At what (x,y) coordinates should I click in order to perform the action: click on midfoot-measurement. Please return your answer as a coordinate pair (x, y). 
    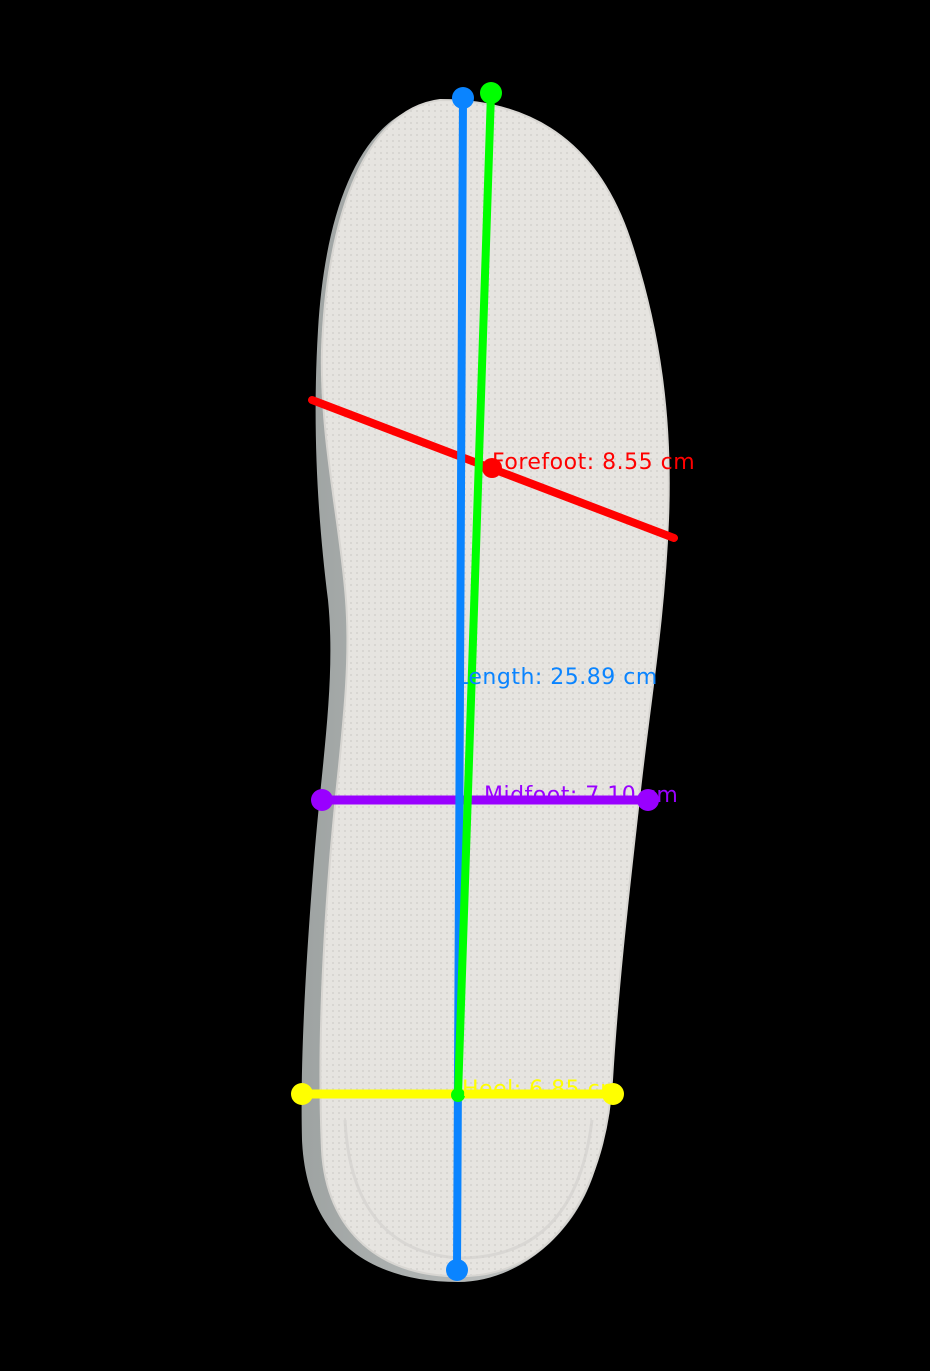
    Looking at the image, I should click on (485, 800).